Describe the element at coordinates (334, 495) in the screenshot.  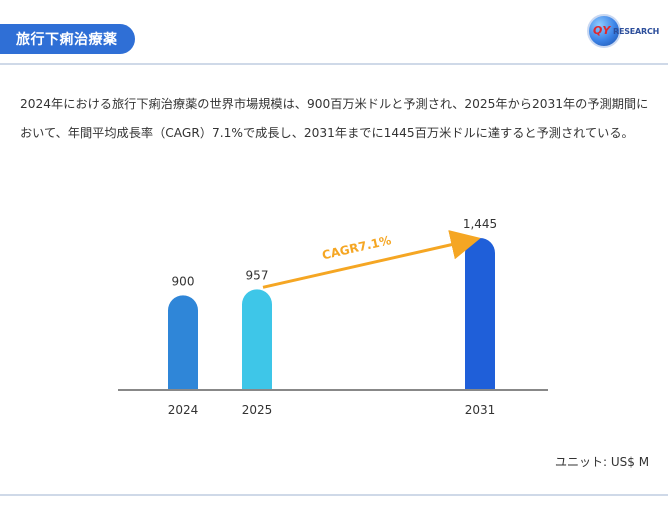
I see `footer-divider` at that location.